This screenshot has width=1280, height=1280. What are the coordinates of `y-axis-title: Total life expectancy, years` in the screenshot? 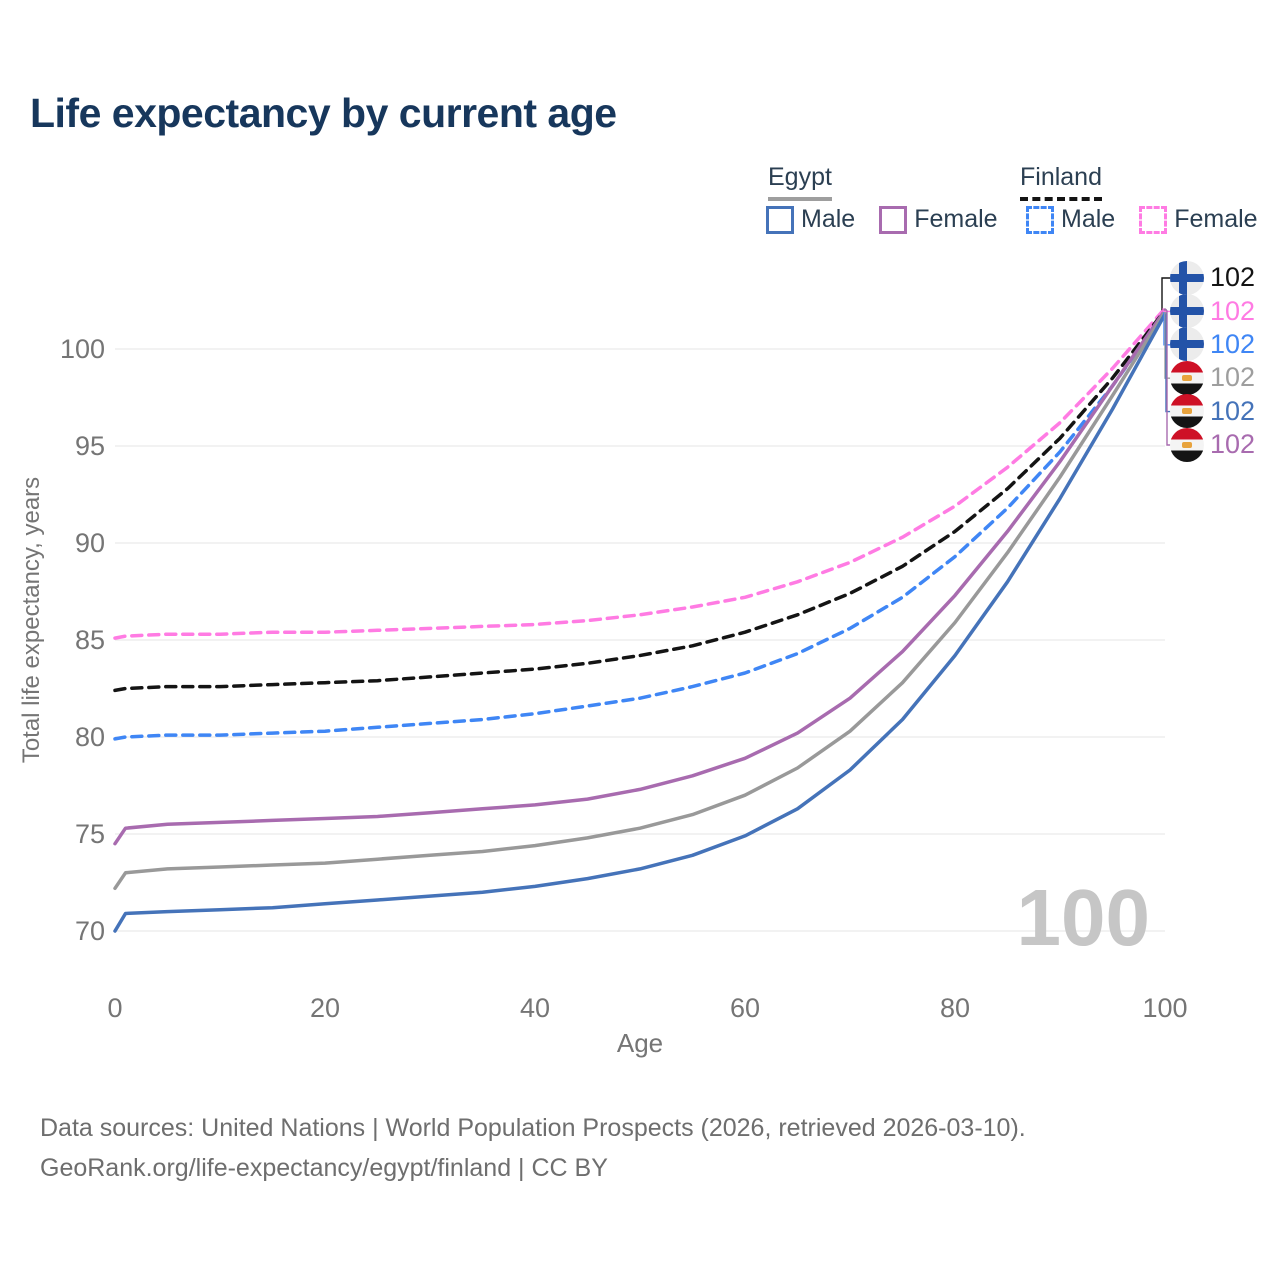 It's located at (31, 620).